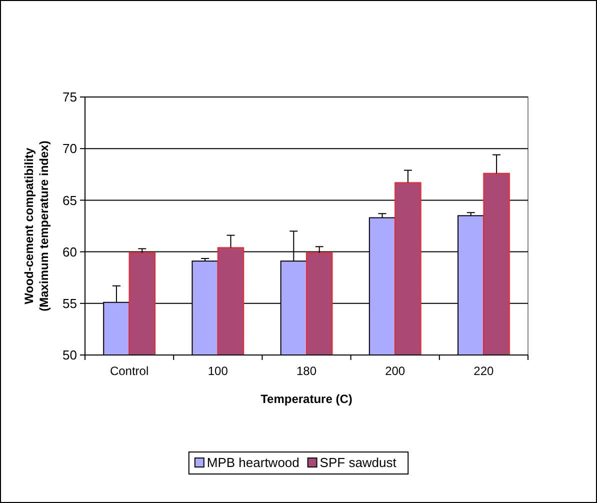 The image size is (597, 503). What do you see at coordinates (484, 371) in the screenshot?
I see `x-tick-label: 220` at bounding box center [484, 371].